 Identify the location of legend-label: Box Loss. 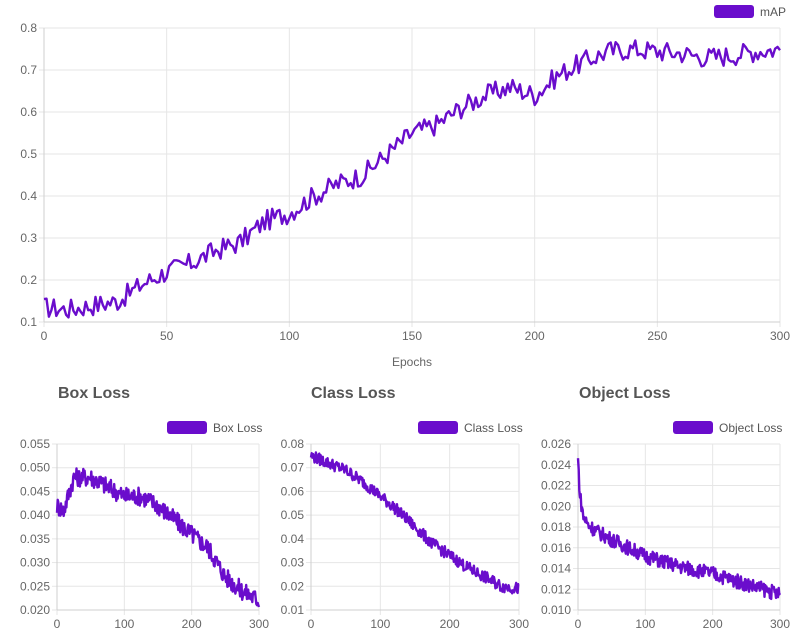
(237, 428).